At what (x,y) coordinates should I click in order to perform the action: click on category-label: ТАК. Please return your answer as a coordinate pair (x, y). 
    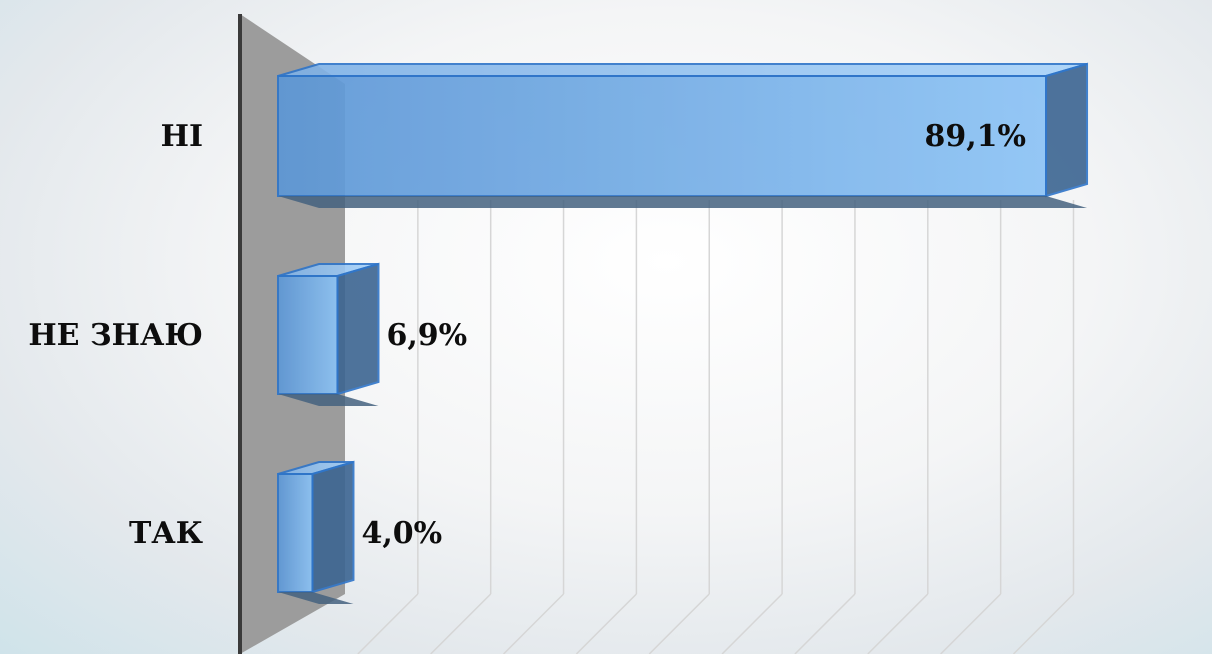
    Looking at the image, I should click on (166, 533).